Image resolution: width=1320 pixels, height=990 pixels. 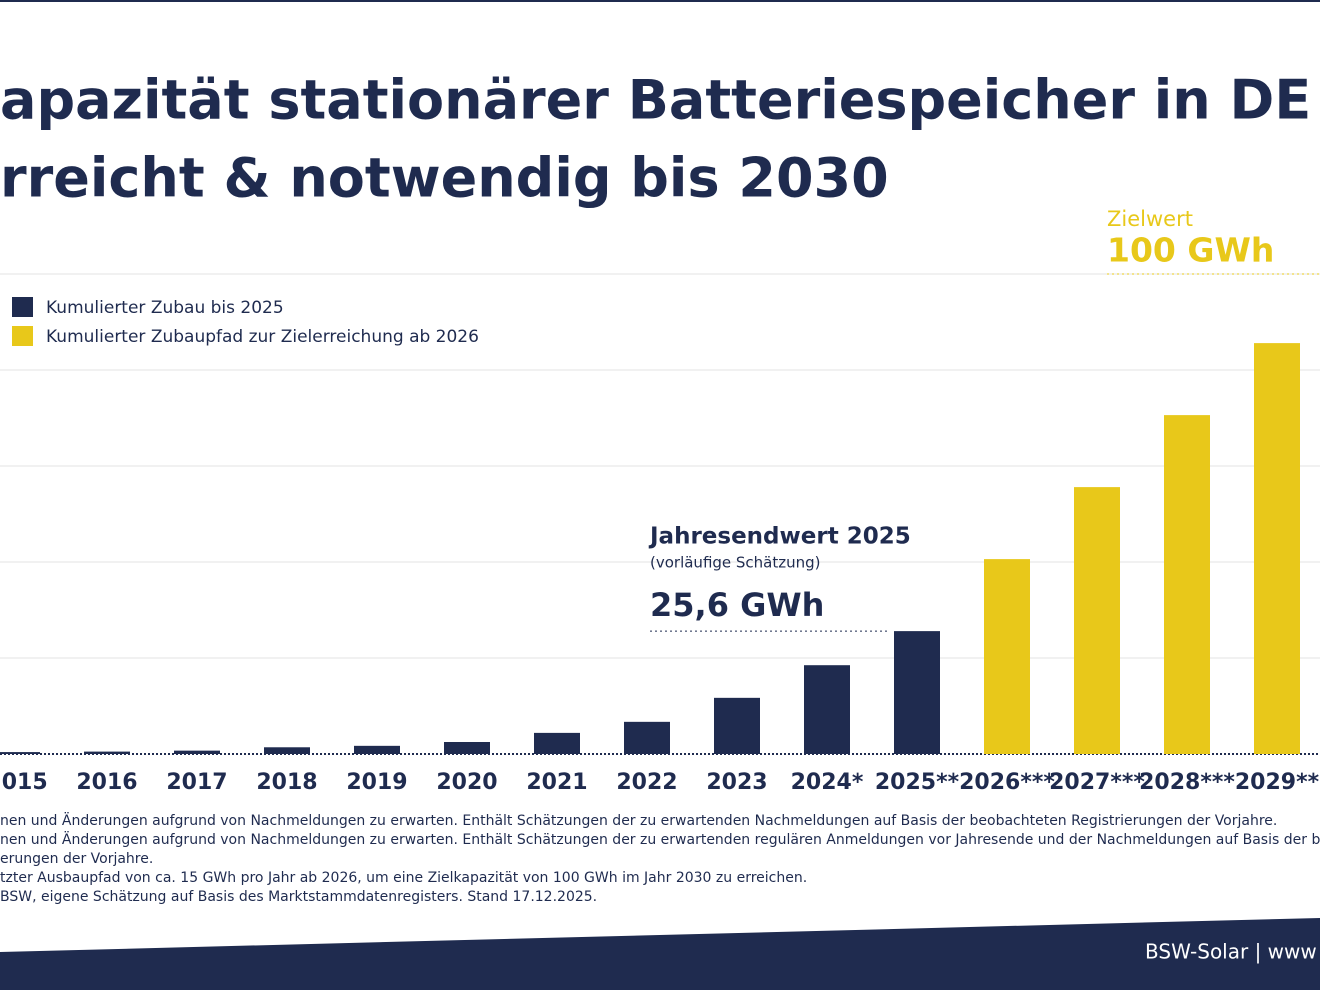 What do you see at coordinates (466, 782) in the screenshot?
I see `x-tick-label: 2020` at bounding box center [466, 782].